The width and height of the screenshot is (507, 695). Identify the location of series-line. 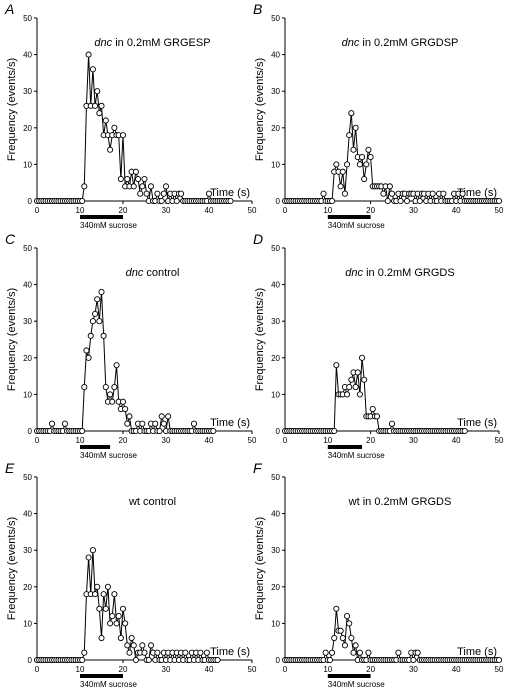
(134, 128).